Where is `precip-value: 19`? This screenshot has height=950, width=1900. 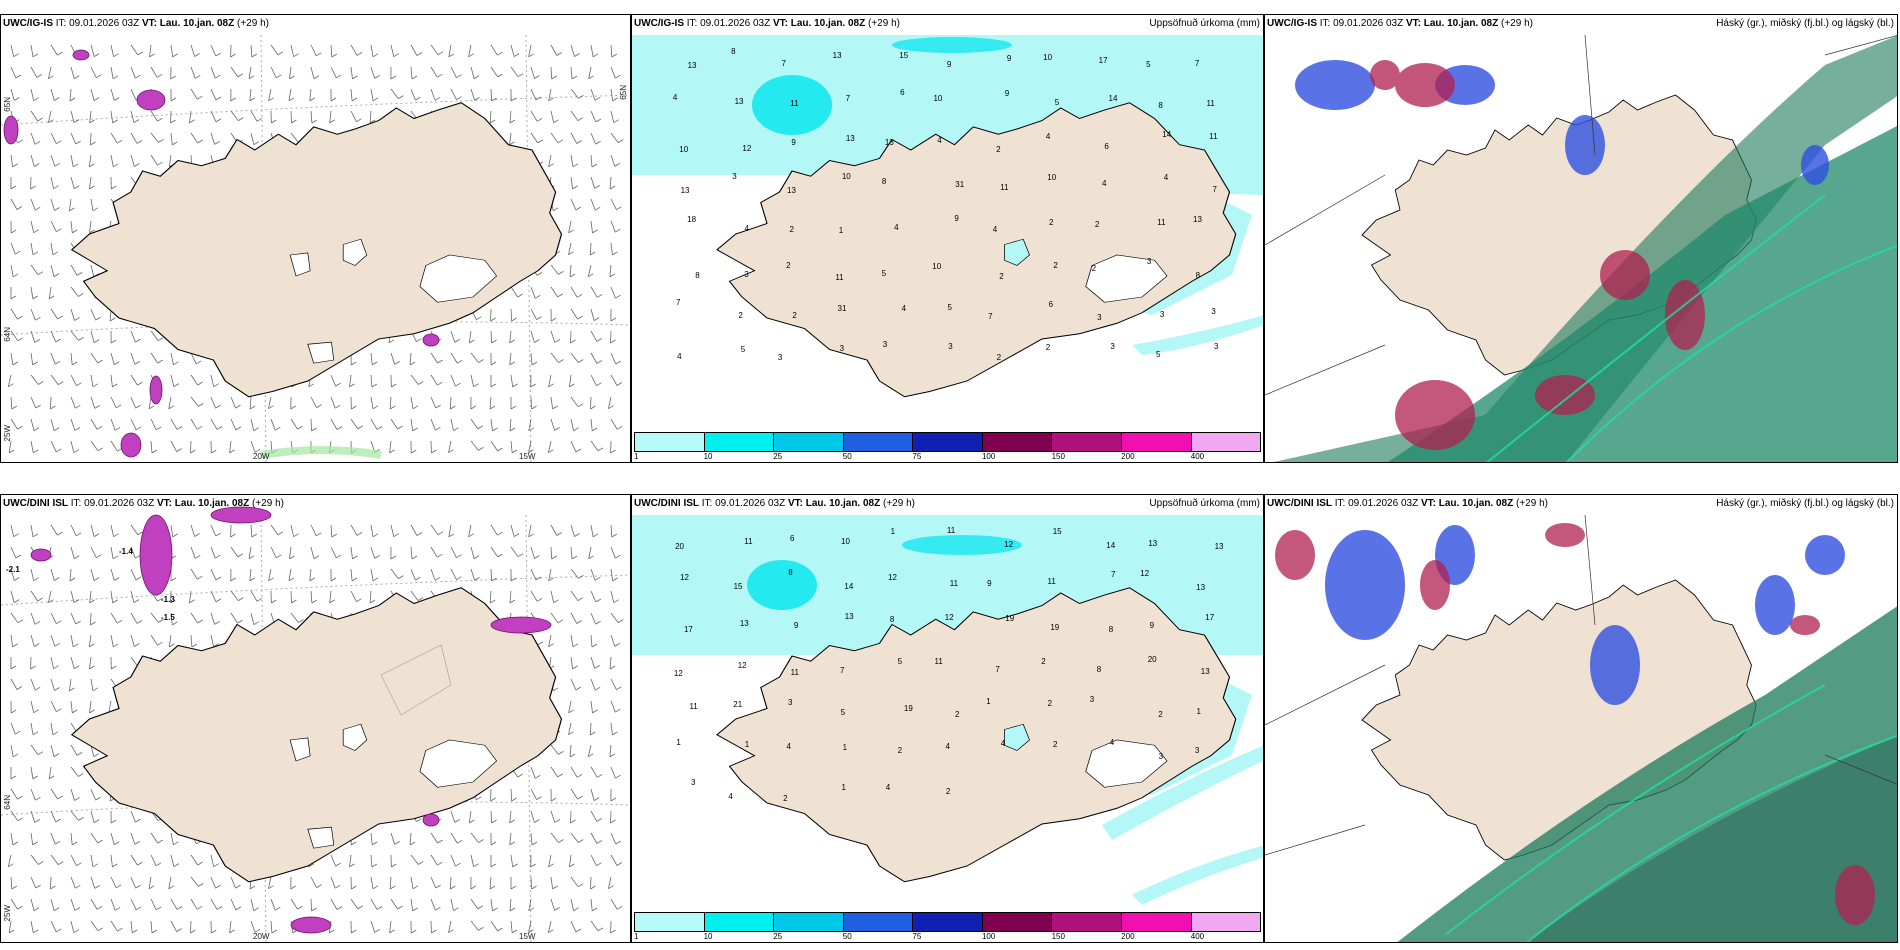
precip-value: 19 is located at coordinates (908, 709).